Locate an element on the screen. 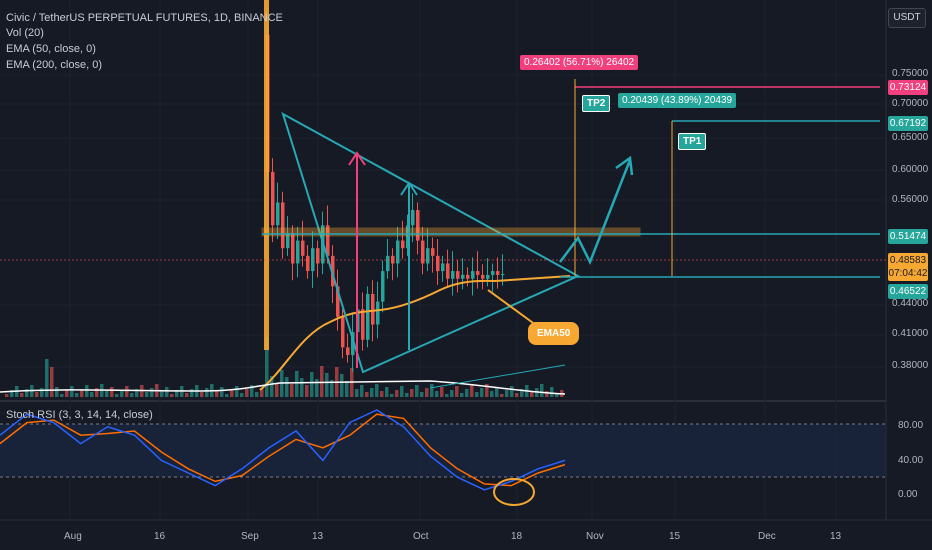 The height and width of the screenshot is (550, 932). vol-legend: Vol (20) is located at coordinates (25, 33).